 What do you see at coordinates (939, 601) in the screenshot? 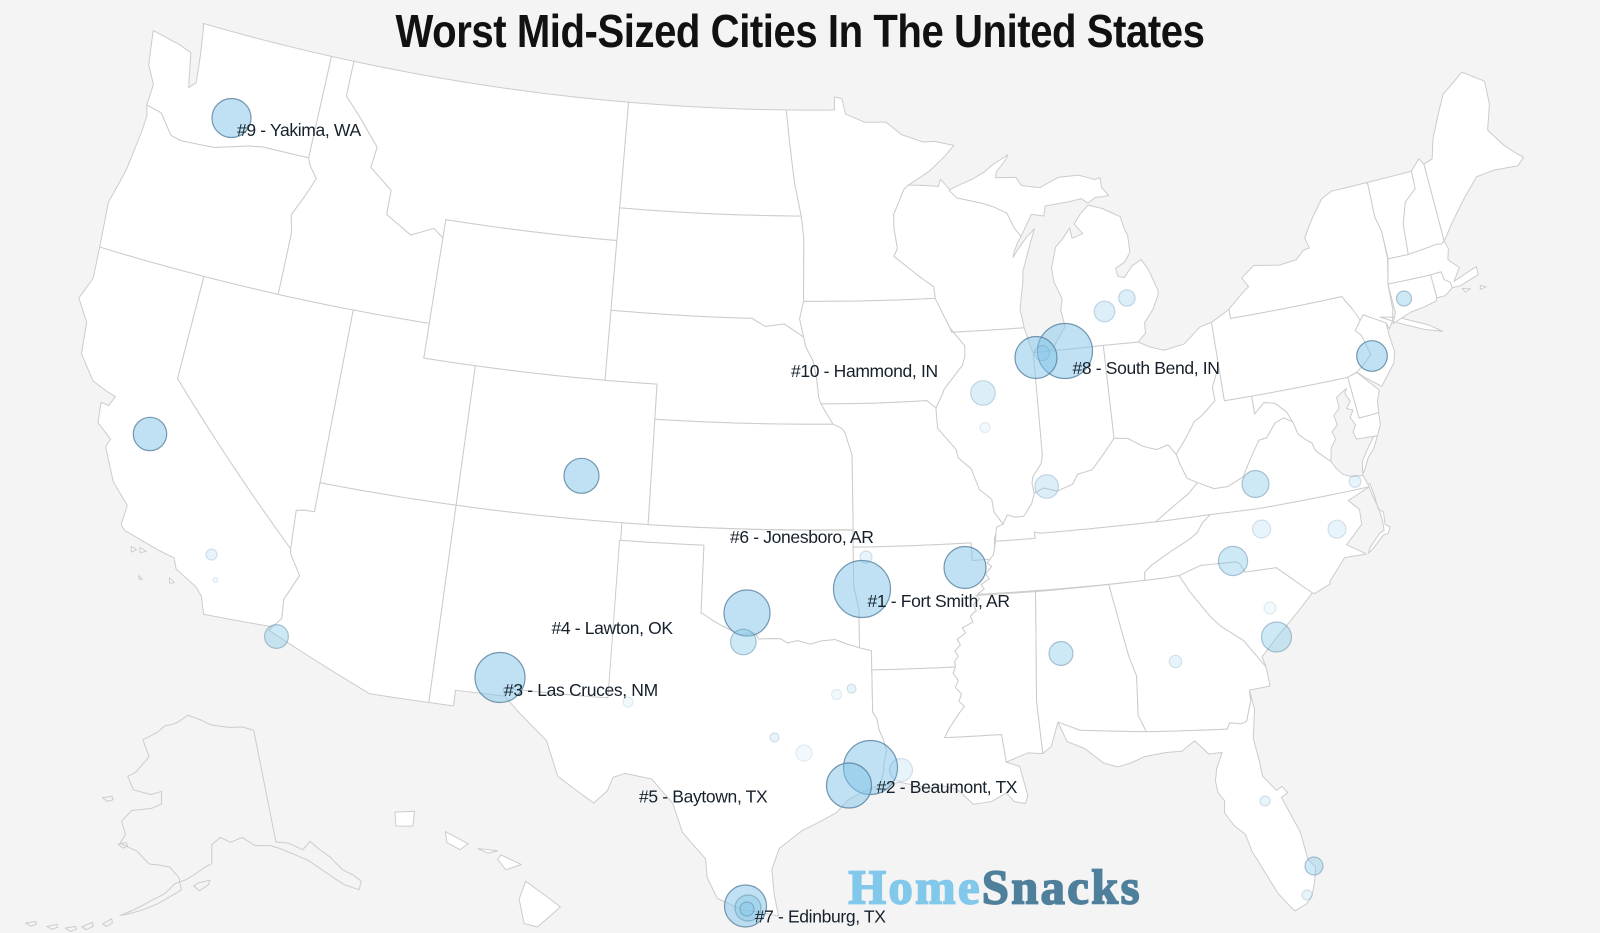
I see `svg-text: #1 - Fort Smith, AR` at bounding box center [939, 601].